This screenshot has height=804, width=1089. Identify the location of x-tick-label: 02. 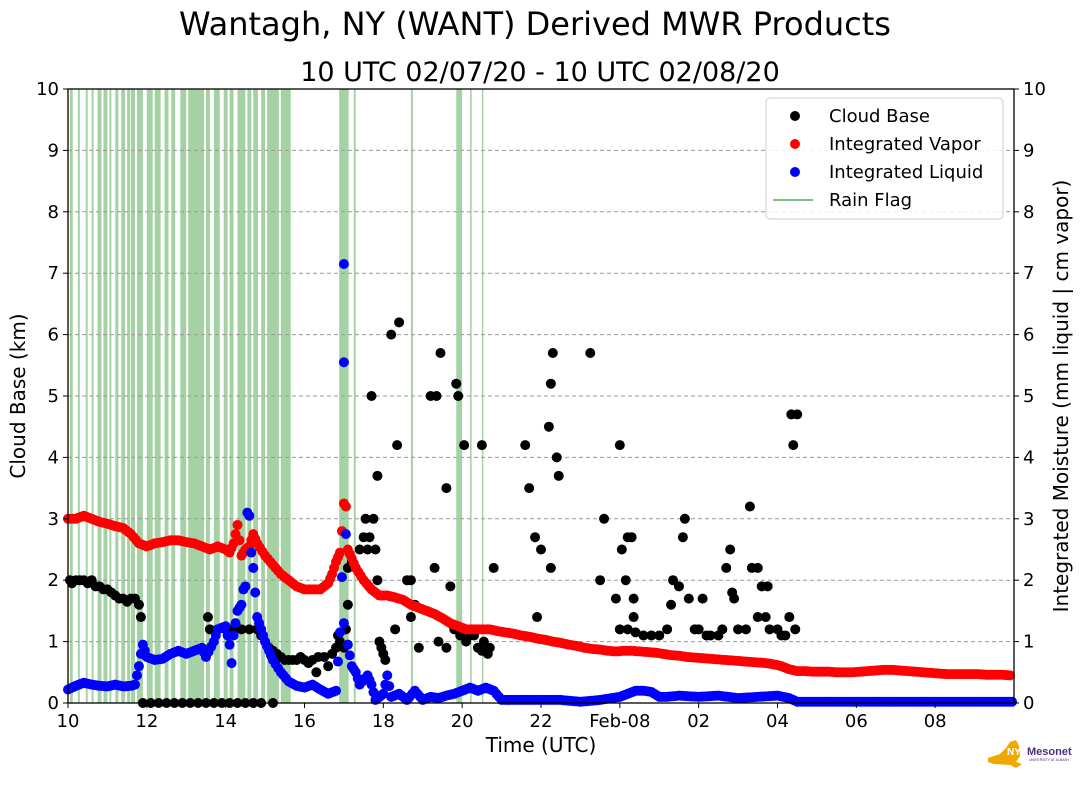
(698, 721).